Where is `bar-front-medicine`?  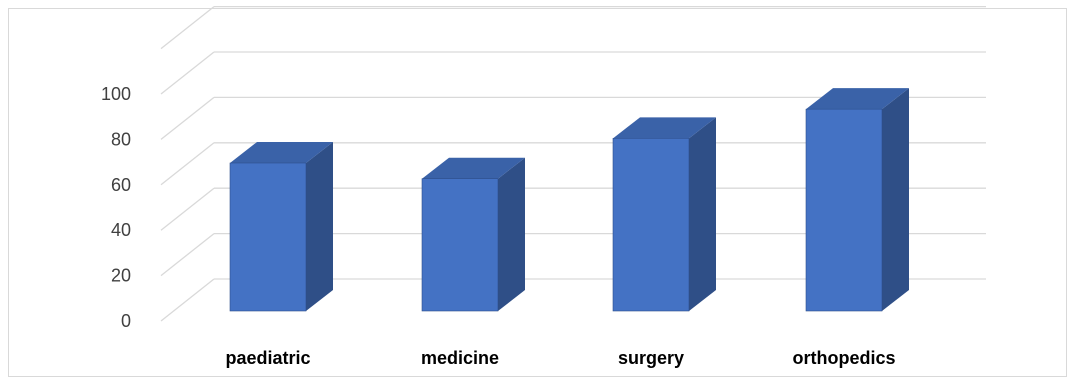
bar-front-medicine is located at coordinates (460, 245).